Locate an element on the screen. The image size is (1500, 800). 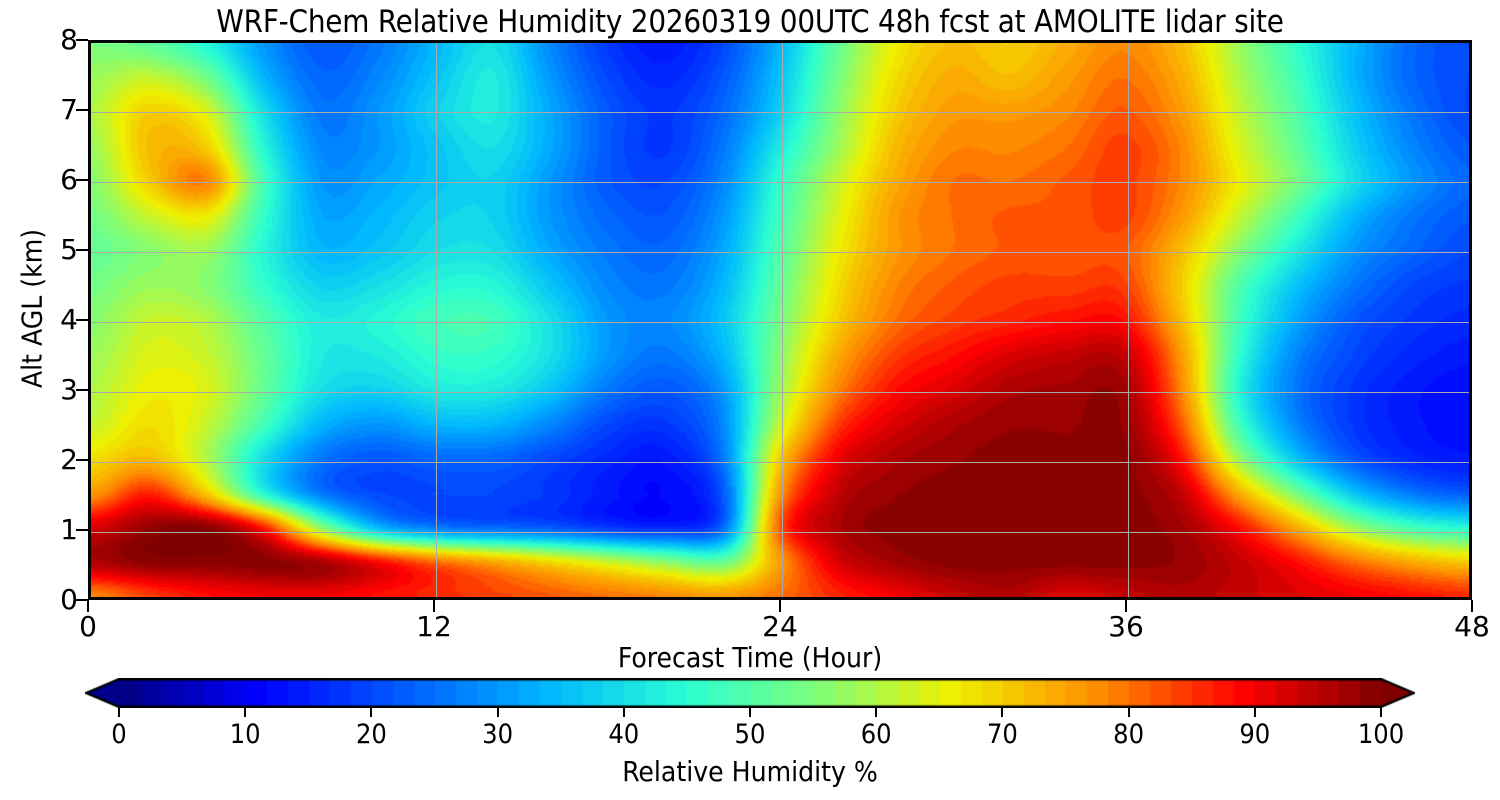
y-tick-label: 0 is located at coordinates (69, 599).